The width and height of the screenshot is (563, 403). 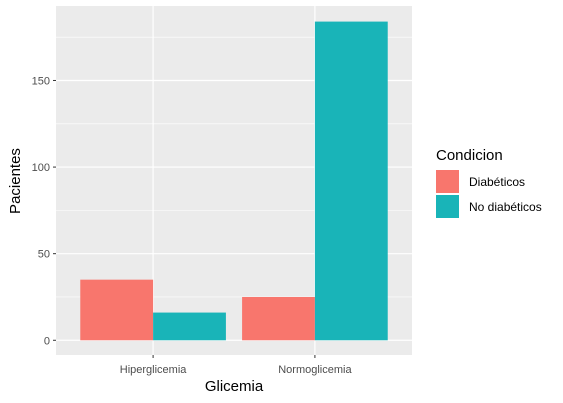 I want to click on legend-items: Diabéticos No diabéticos, so click(x=489, y=194).